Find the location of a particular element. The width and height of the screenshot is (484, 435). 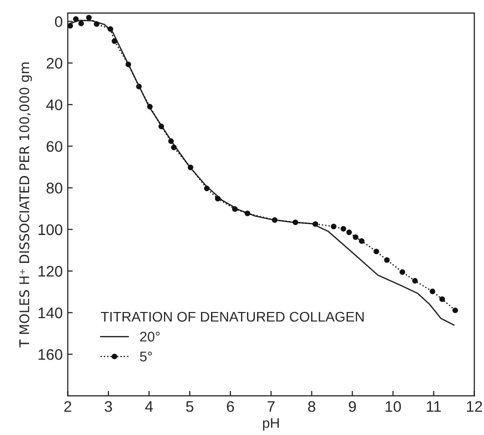

x-tick-label: 12 is located at coordinates (474, 406).